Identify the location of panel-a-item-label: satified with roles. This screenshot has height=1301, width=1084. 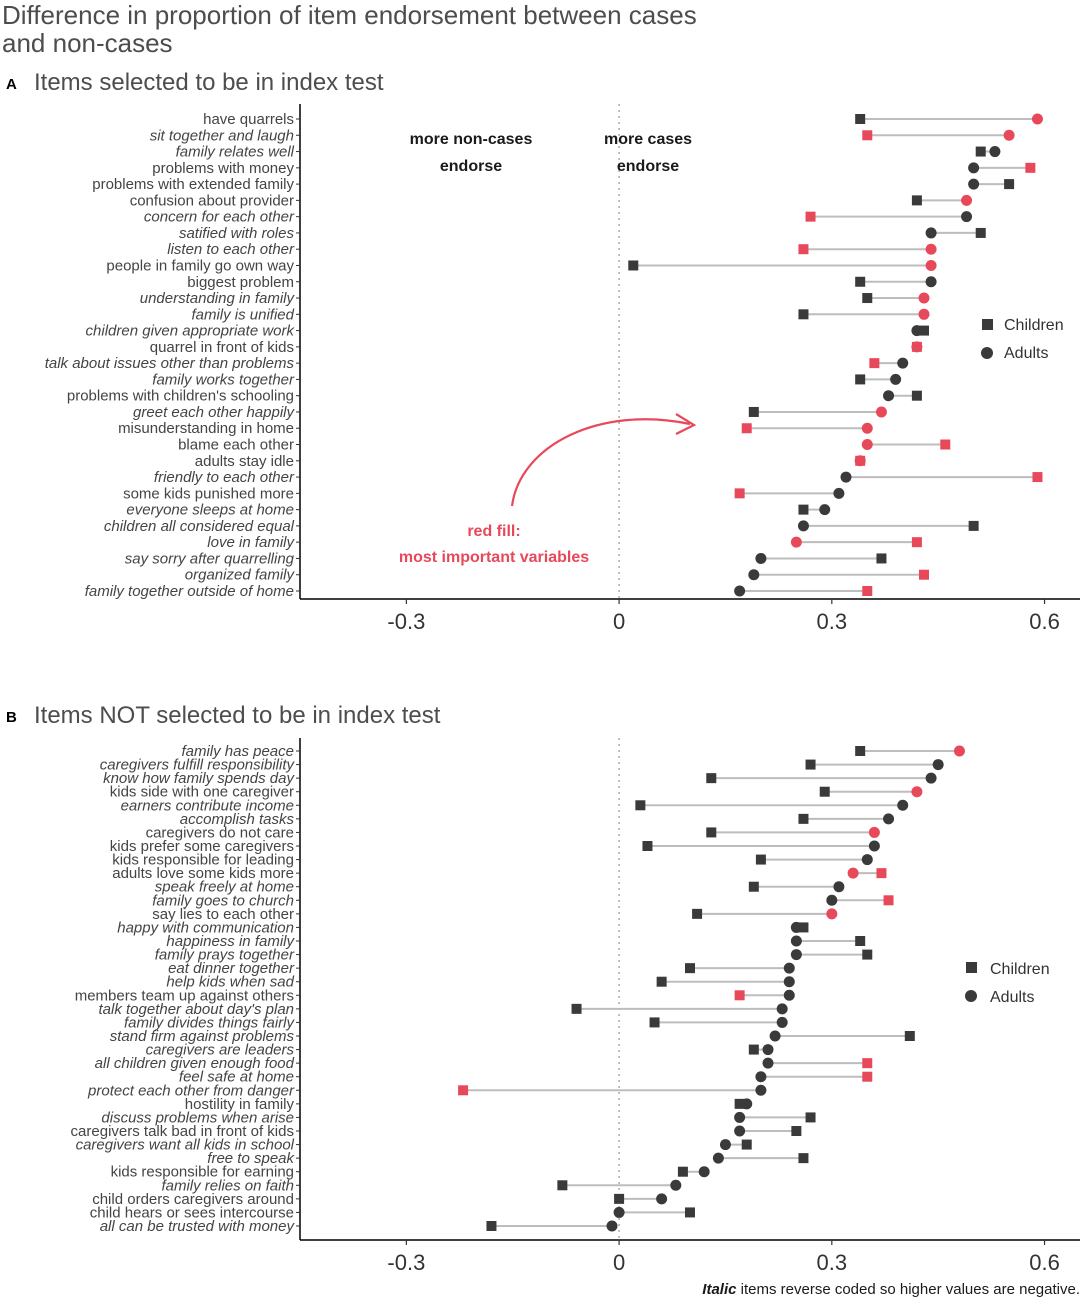
(237, 233).